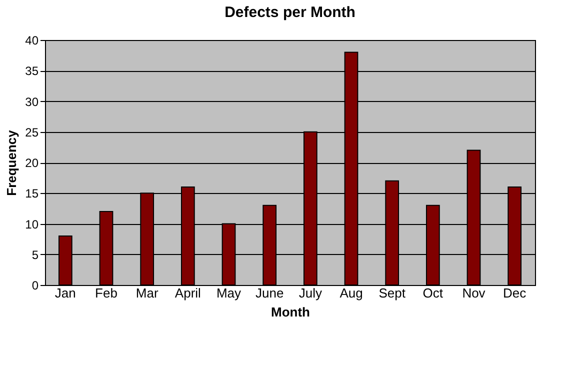 The image size is (579, 368). I want to click on y-tick-label: 30, so click(32, 101).